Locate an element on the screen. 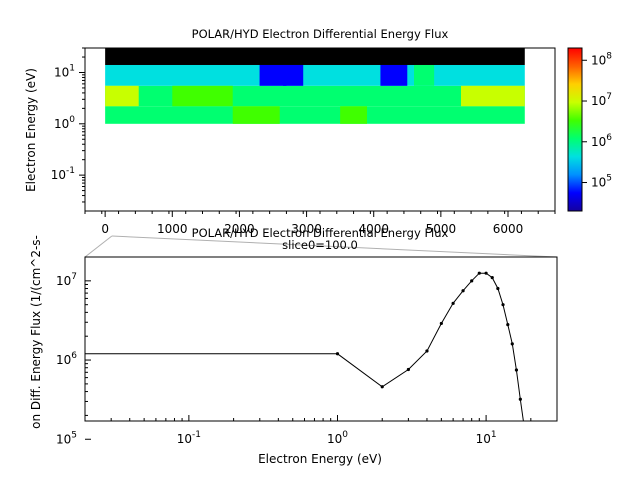 Image resolution: width=640 pixels, height=480 pixels. spectrogram-y-axis: 10⁻¹ 10⁰ 10¹ is located at coordinates (68, 125).